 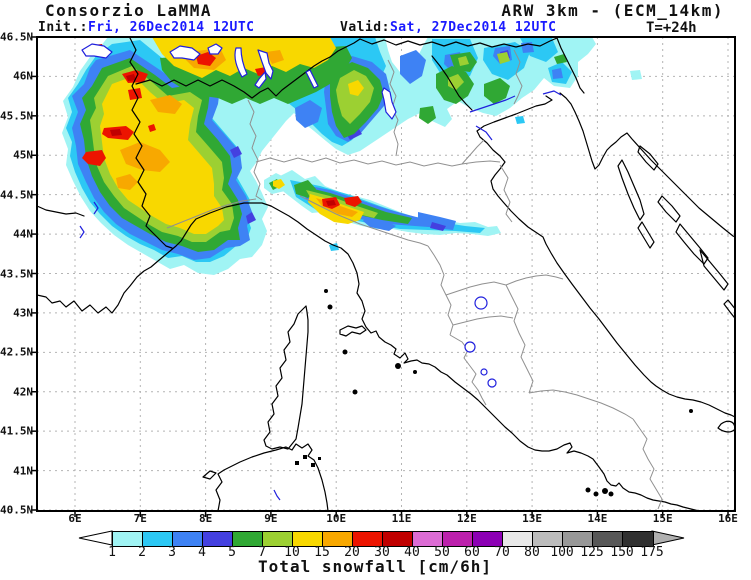 What do you see at coordinates (97, 51) in the screenshot?
I see `lake-geneva` at bounding box center [97, 51].